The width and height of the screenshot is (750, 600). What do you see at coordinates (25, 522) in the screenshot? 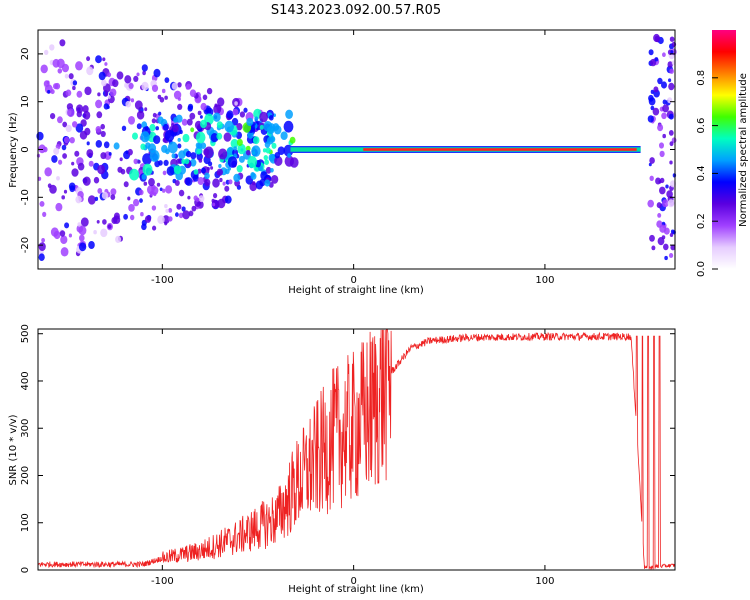
I see `snr-y-tick-label: 100` at bounding box center [25, 522].